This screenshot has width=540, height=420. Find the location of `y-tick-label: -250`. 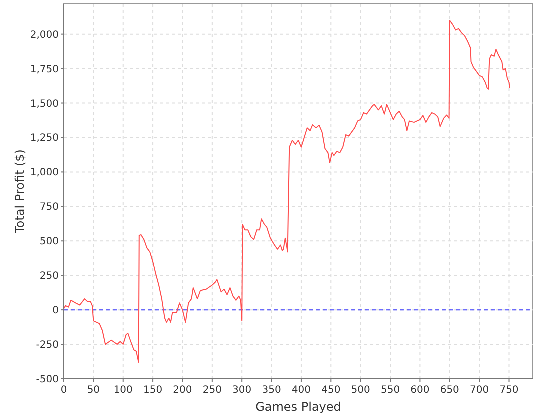

y-tick-label: -250 is located at coordinates (47, 346).